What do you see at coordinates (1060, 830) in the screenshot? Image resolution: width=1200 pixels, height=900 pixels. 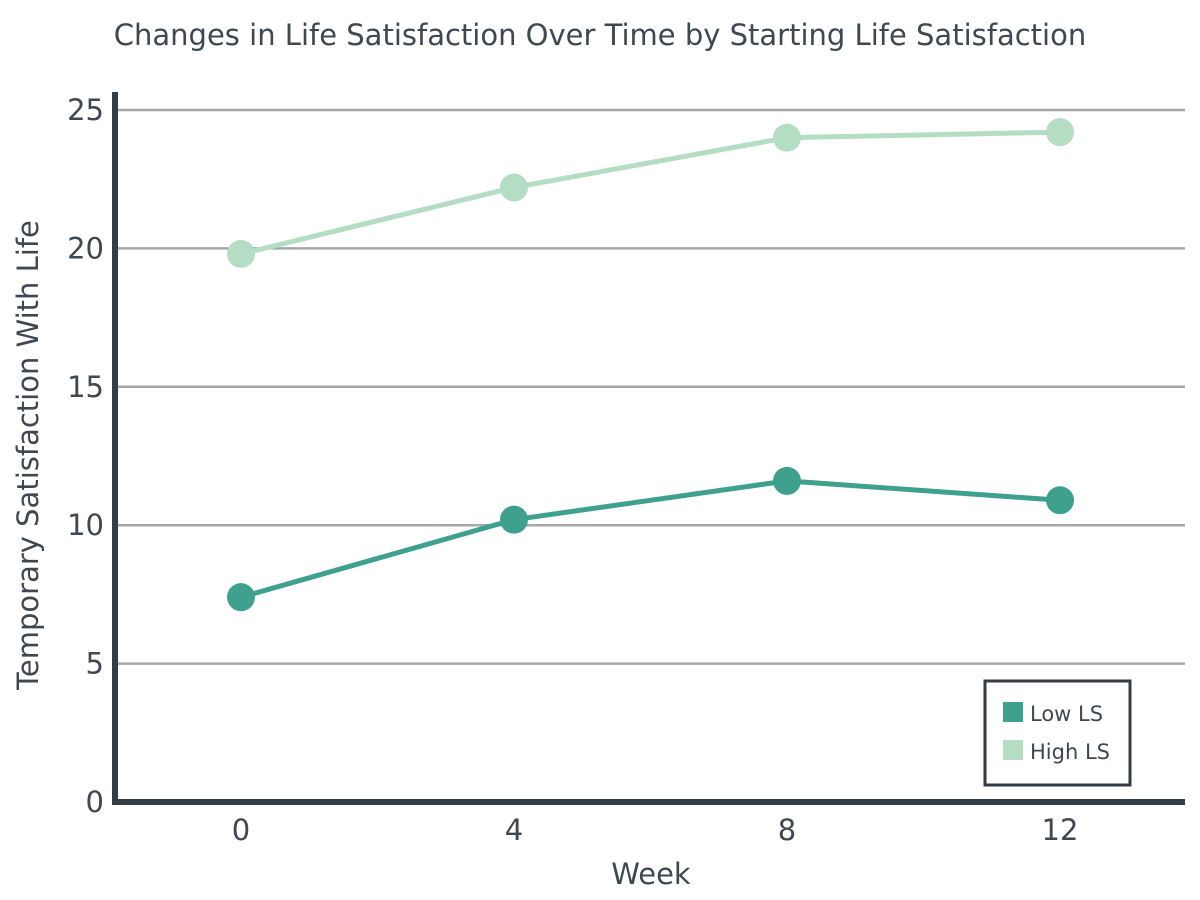 I see `x-tick-label: 12` at bounding box center [1060, 830].